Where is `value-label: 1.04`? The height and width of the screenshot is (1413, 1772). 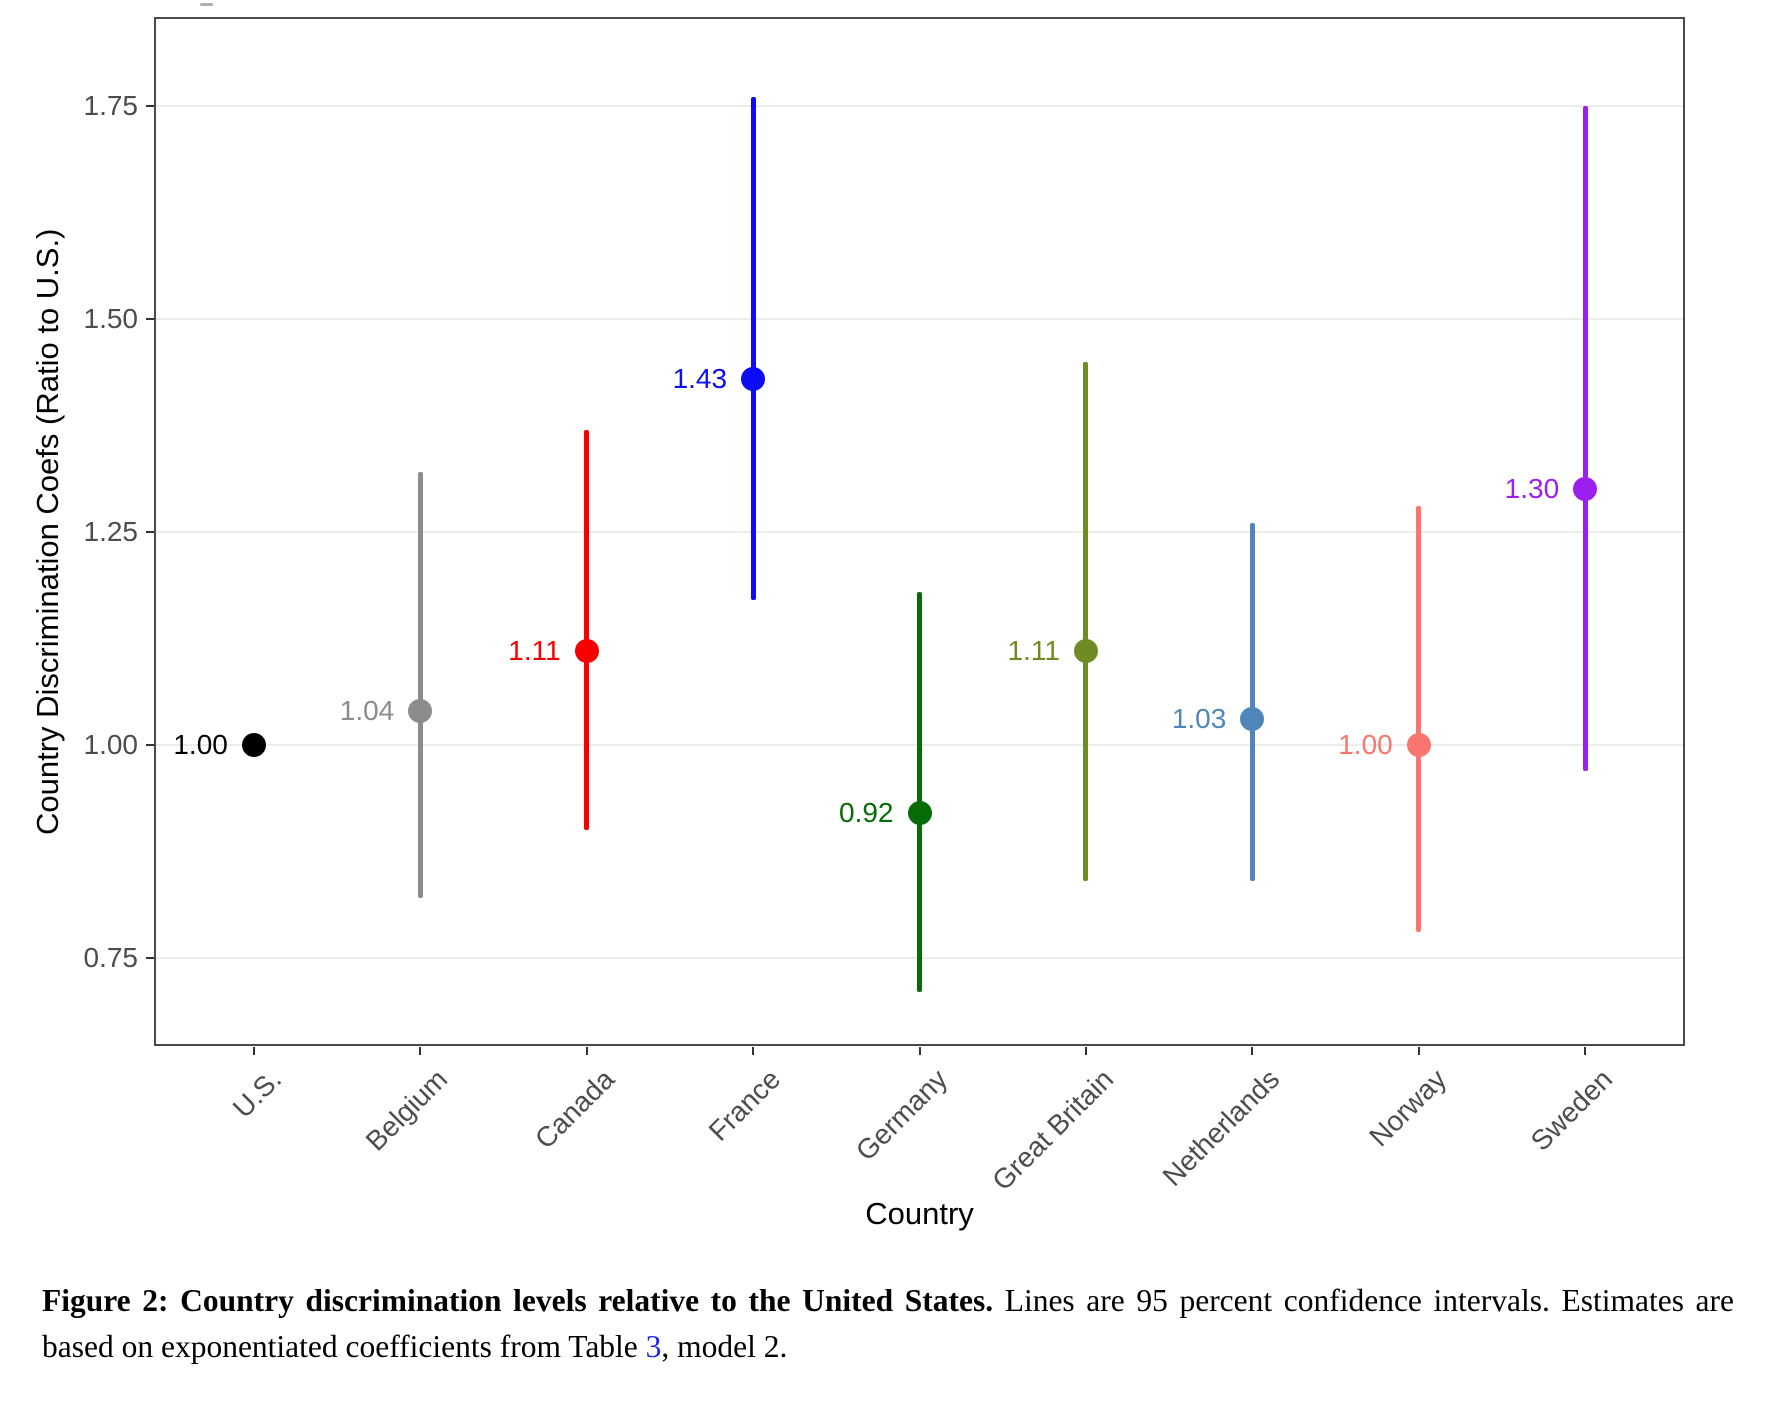
value-label: 1.04 is located at coordinates (367, 710).